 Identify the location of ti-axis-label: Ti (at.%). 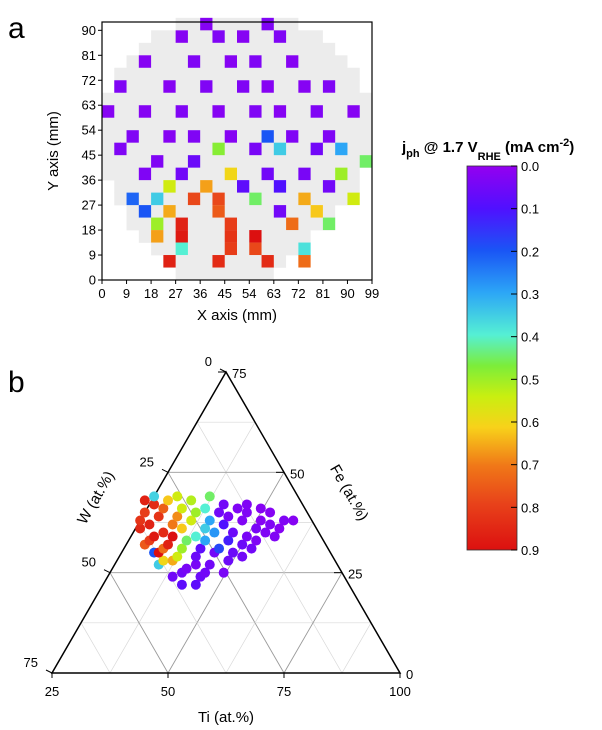
(226, 717).